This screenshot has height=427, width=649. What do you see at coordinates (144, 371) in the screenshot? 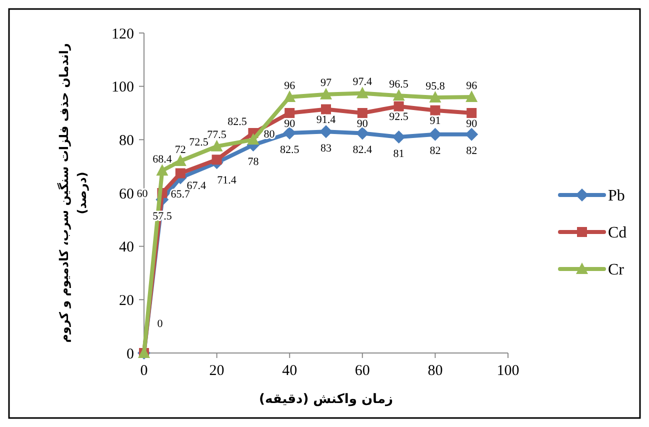
I see `x-tick-label: 0` at bounding box center [144, 371].